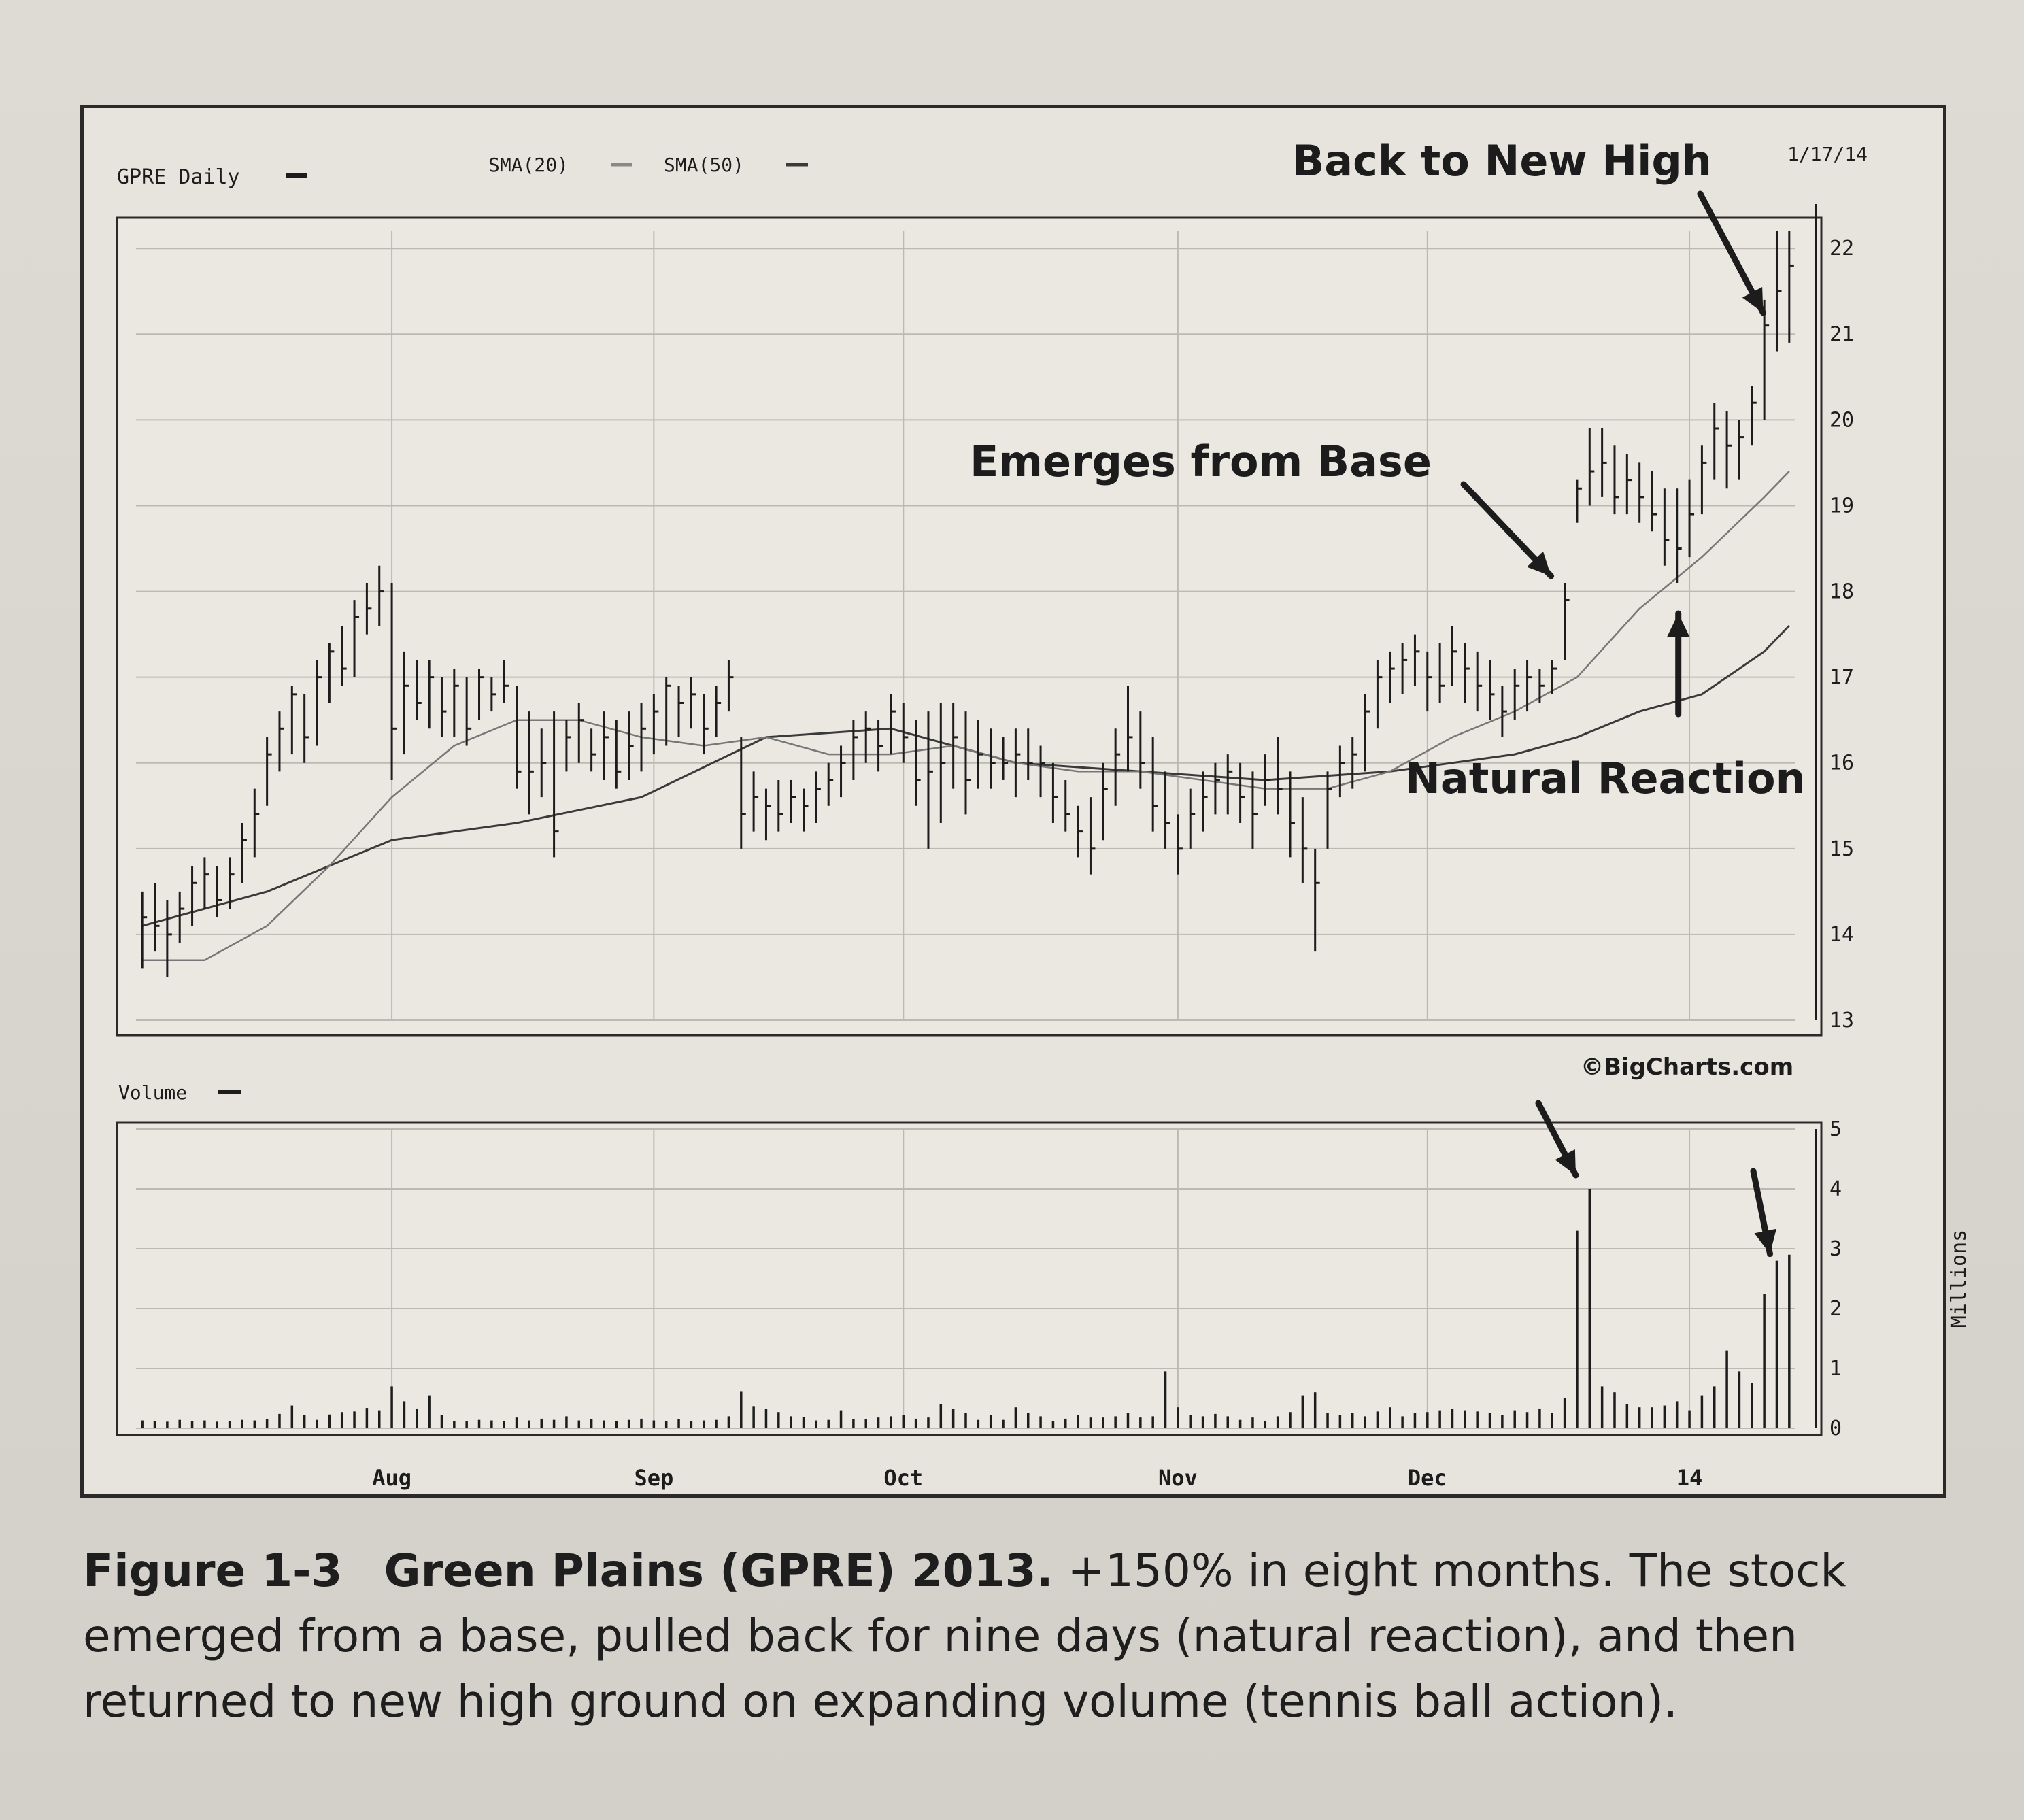 The height and width of the screenshot is (1820, 2024). I want to click on volume-tick-label: 0, so click(1835, 1428).